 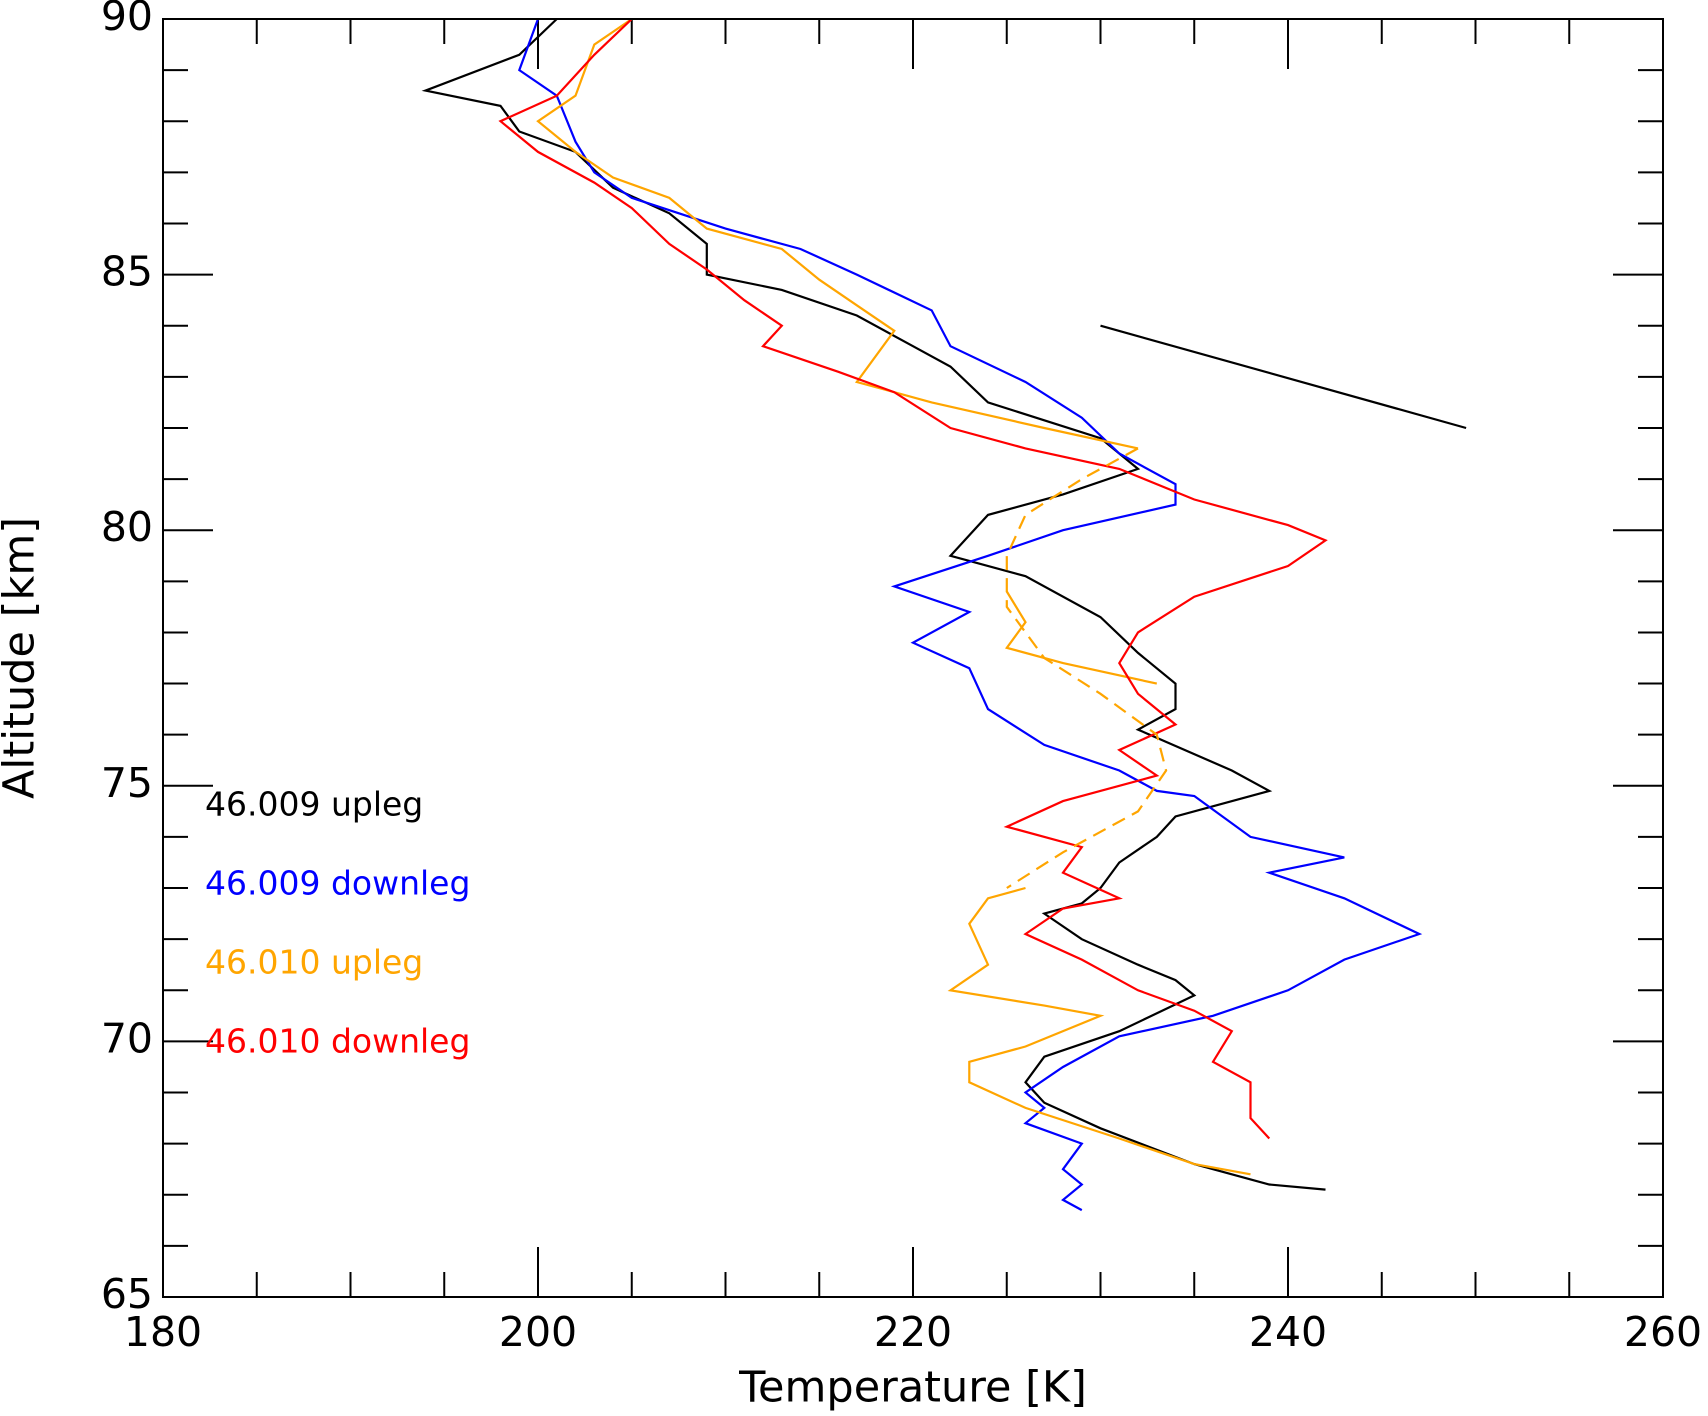 What do you see at coordinates (163, 1332) in the screenshot?
I see `x-tick-label: 180` at bounding box center [163, 1332].